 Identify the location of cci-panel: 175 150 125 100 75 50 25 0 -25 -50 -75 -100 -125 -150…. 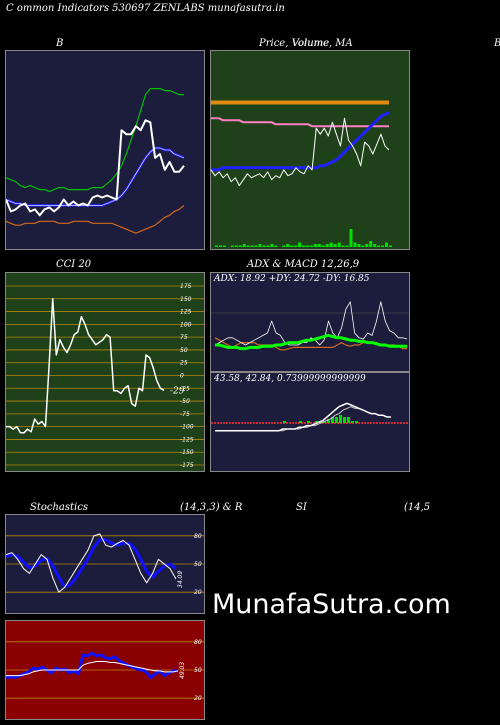
(105, 372).